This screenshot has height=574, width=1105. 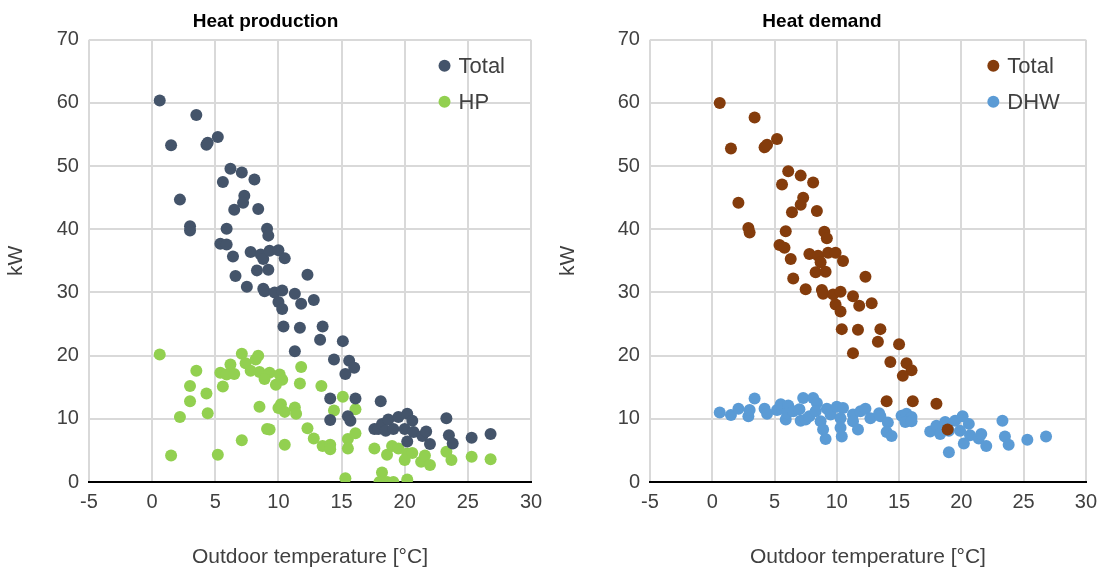 I want to click on chart-title: Heat demand, so click(x=822, y=20).